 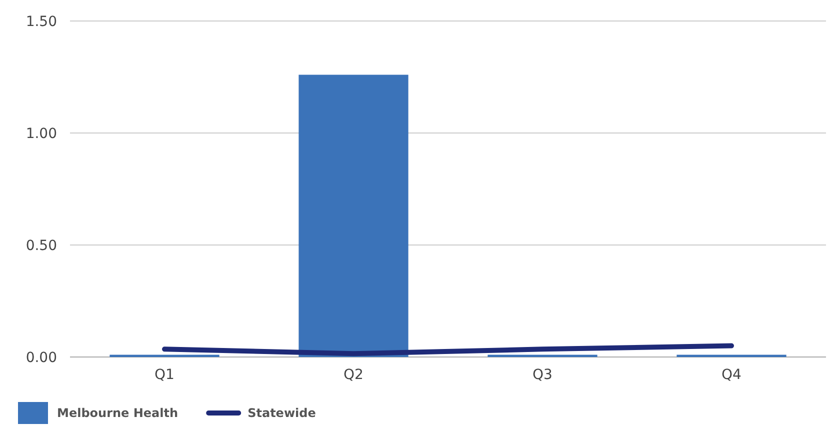 I want to click on y-tick-label: 1.50, so click(x=41, y=22).